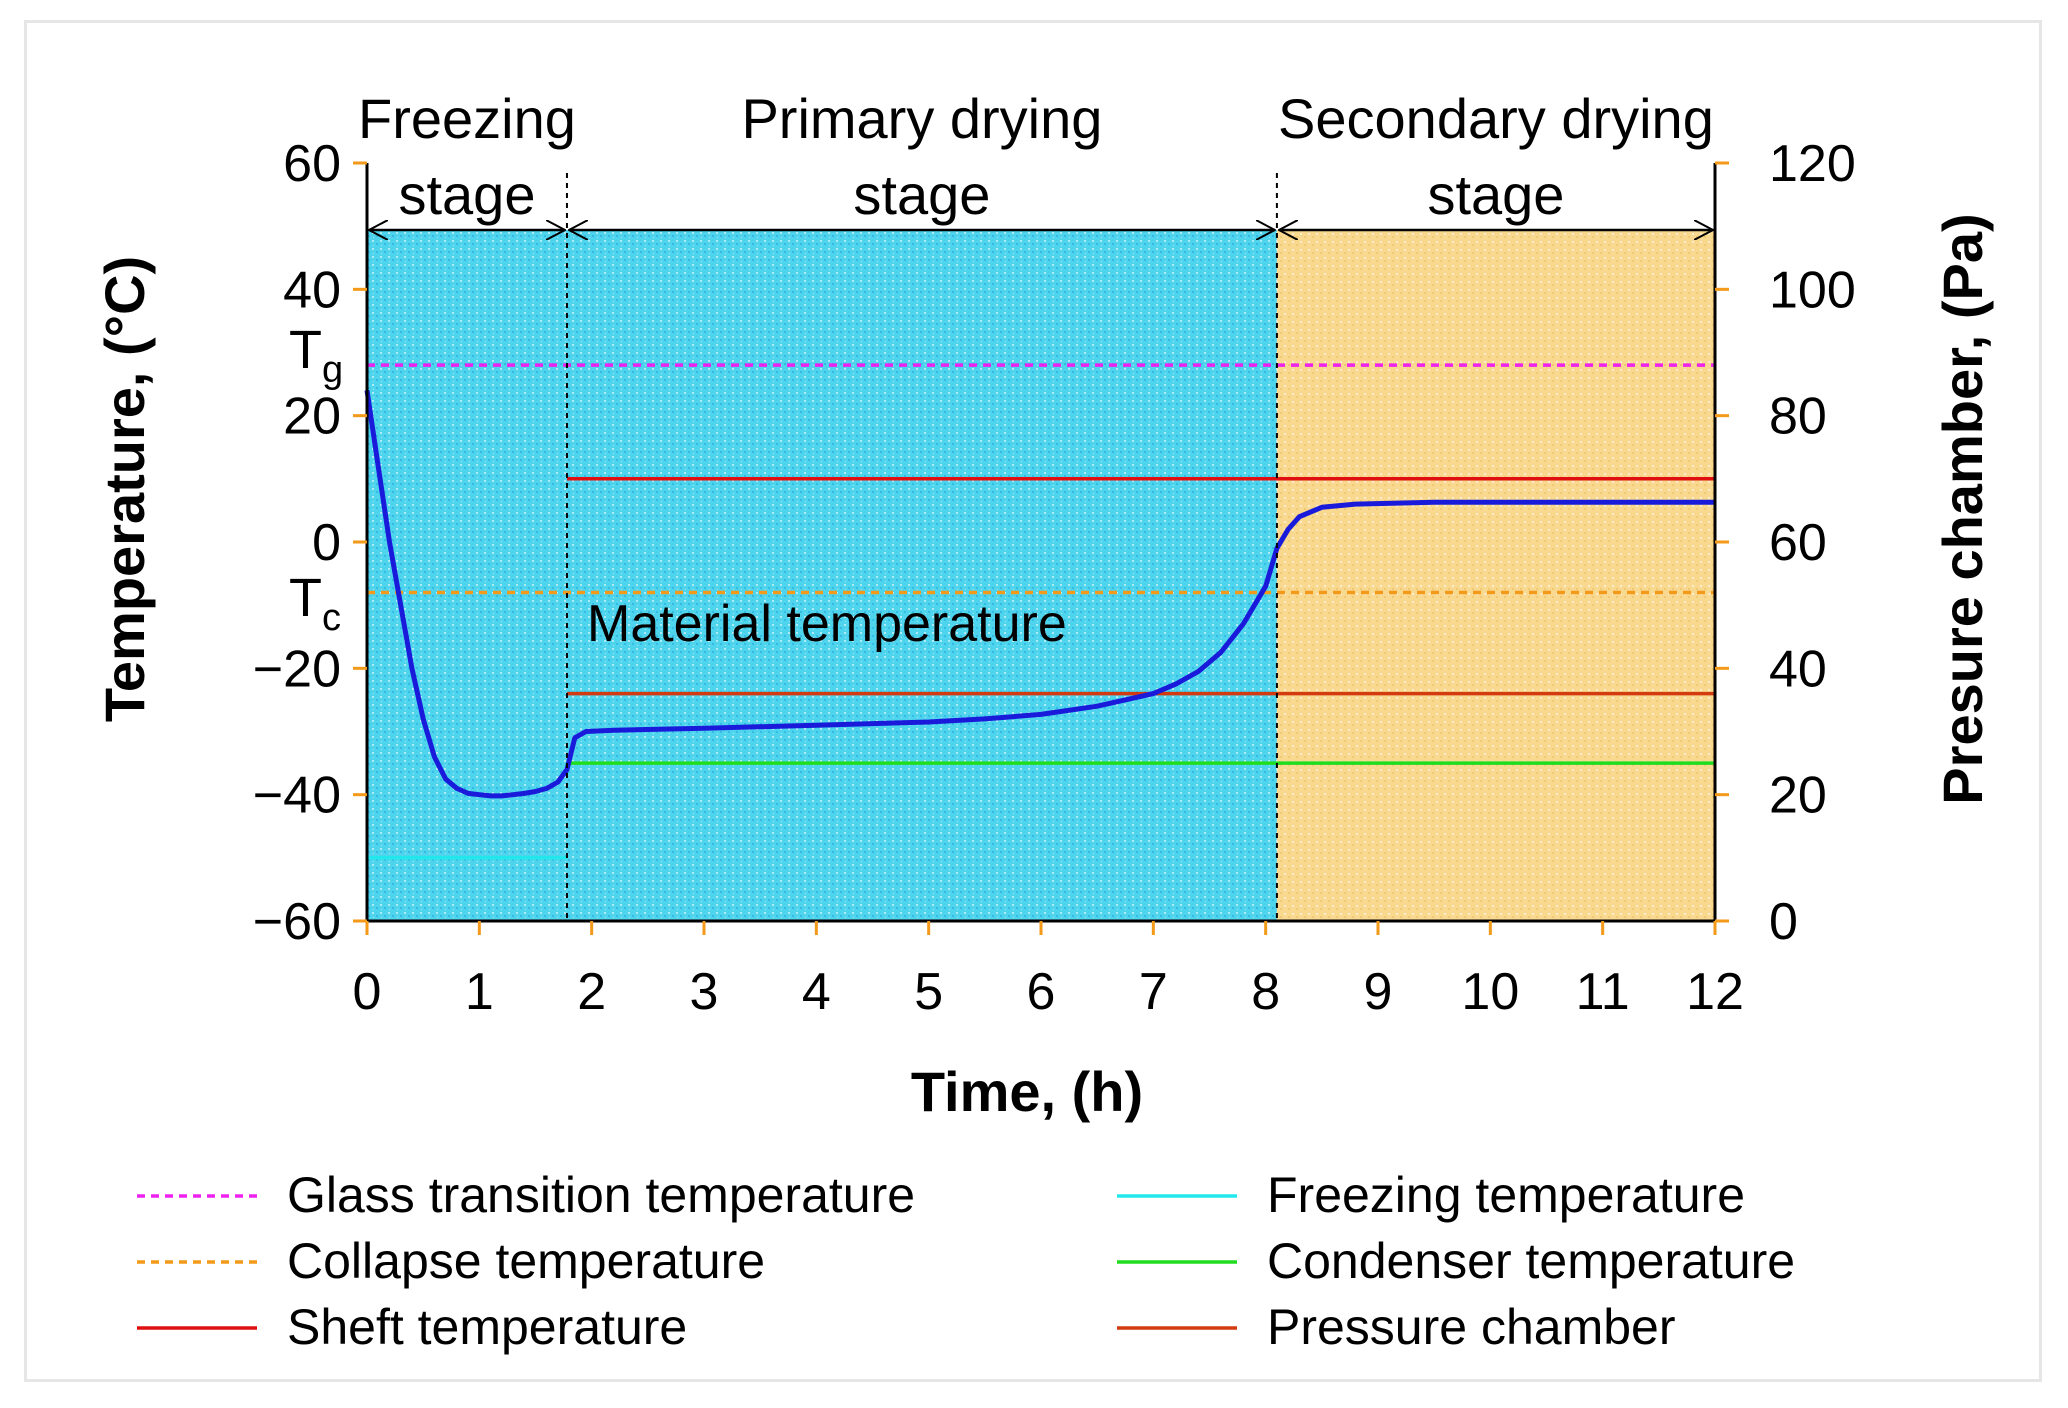 The image size is (2068, 1408). Describe the element at coordinates (332, 370) in the screenshot. I see `tg-sub: g` at that location.